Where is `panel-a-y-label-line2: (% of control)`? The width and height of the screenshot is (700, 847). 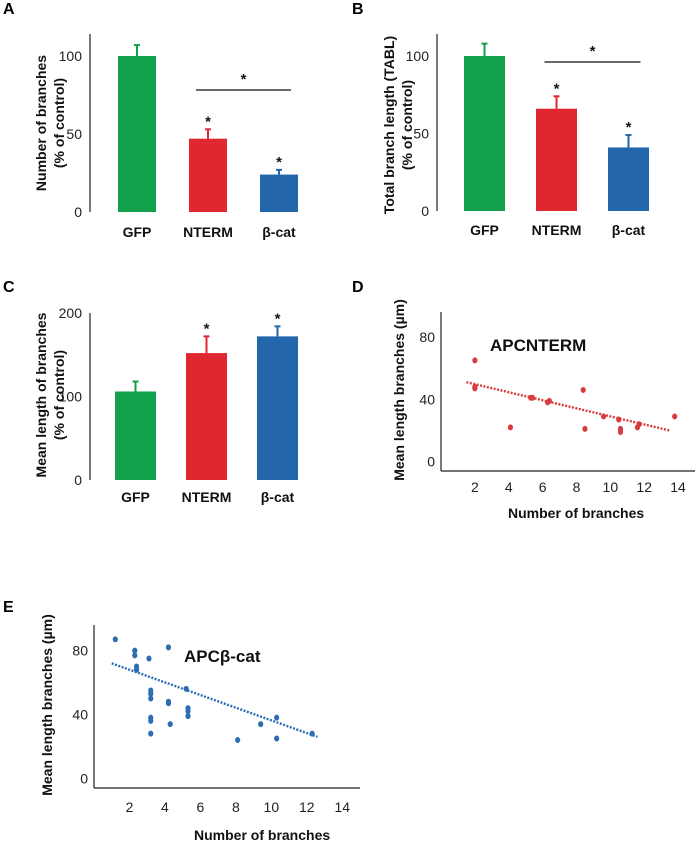
panel-a-y-label-line2: (% of control) is located at coordinates (59, 123).